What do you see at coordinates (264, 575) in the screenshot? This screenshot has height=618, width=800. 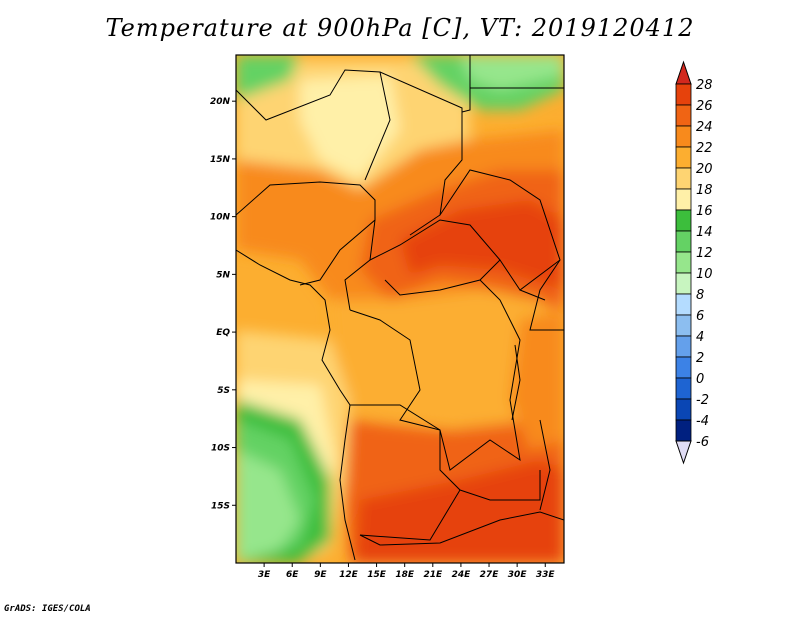 I see `x-tick-label: 3E` at bounding box center [264, 575].